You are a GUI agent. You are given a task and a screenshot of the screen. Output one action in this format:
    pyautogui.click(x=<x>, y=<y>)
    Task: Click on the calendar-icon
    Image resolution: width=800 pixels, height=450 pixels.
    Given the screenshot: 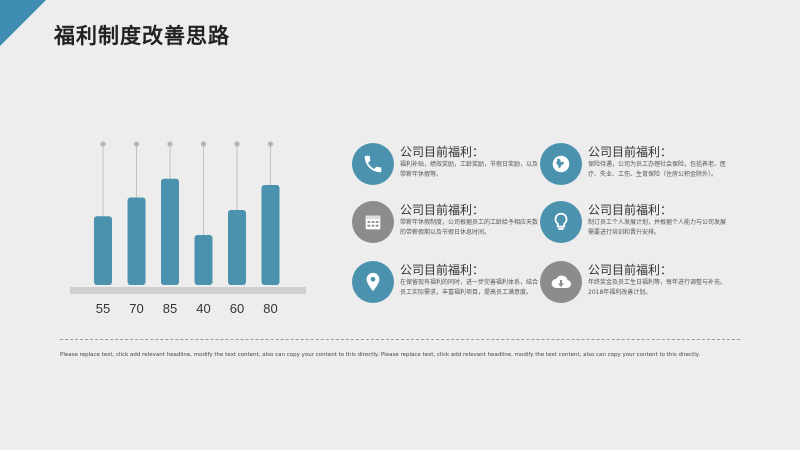 What is the action you would take?
    pyautogui.click(x=373, y=222)
    